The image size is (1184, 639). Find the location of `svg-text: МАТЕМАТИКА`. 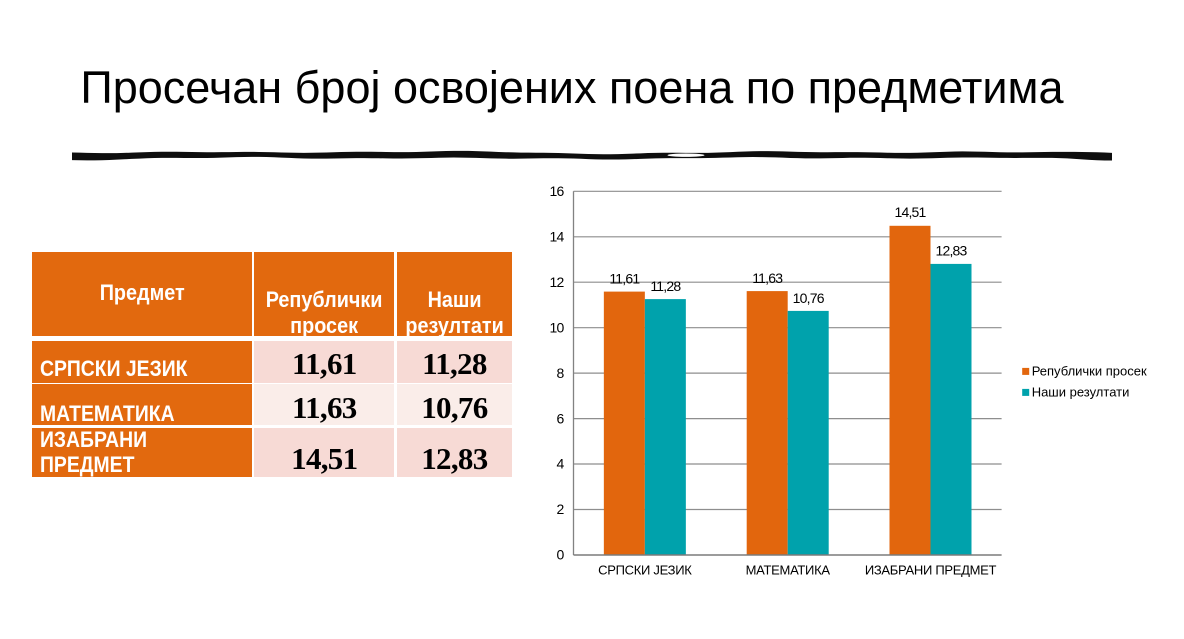

svg-text: МАТЕМАТИКА is located at coordinates (788, 569).